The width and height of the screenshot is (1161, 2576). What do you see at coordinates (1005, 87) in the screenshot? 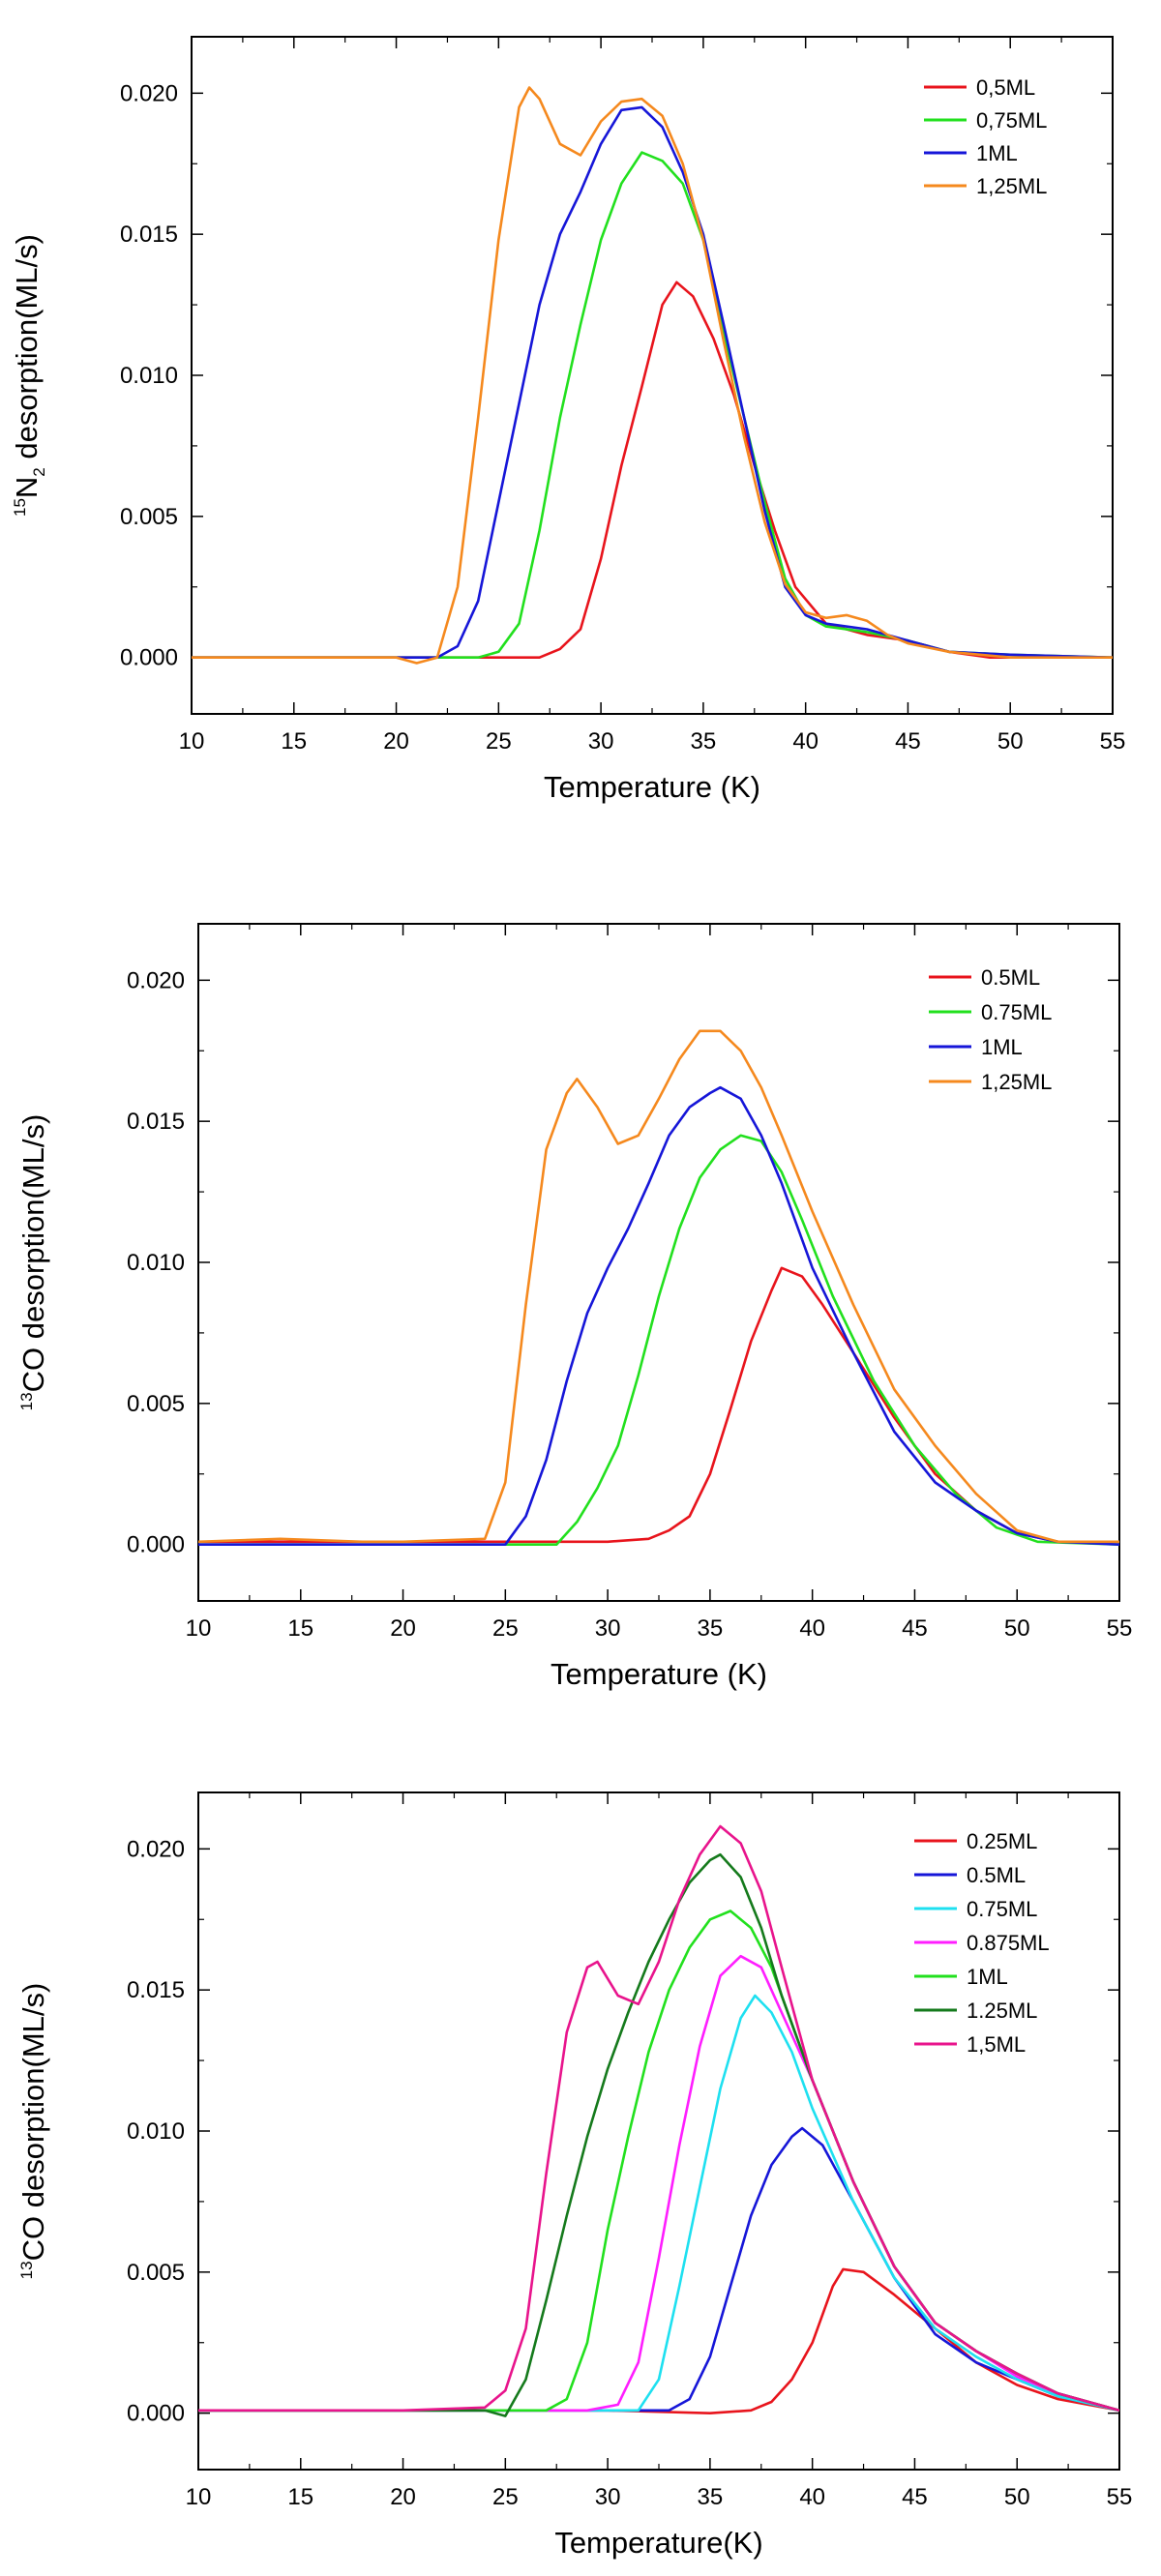
I see `legend-label: 0,5ML` at bounding box center [1005, 87].